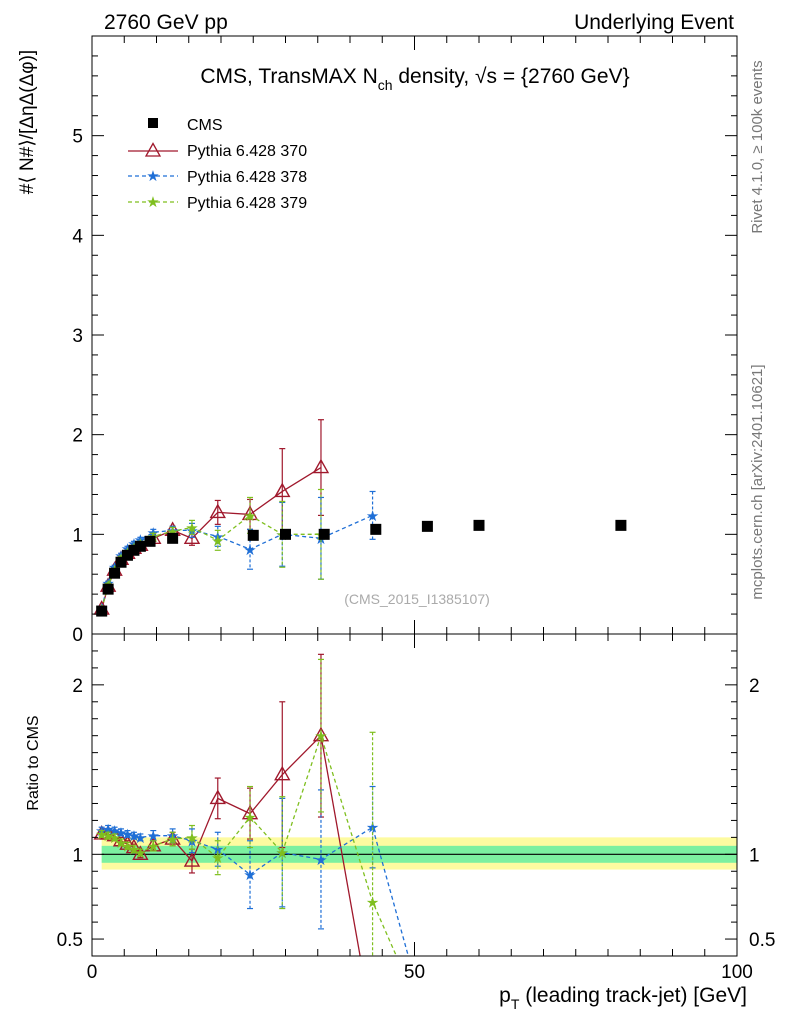  What do you see at coordinates (654, 22) in the screenshot?
I see `header-right-label: Underlying Event` at bounding box center [654, 22].